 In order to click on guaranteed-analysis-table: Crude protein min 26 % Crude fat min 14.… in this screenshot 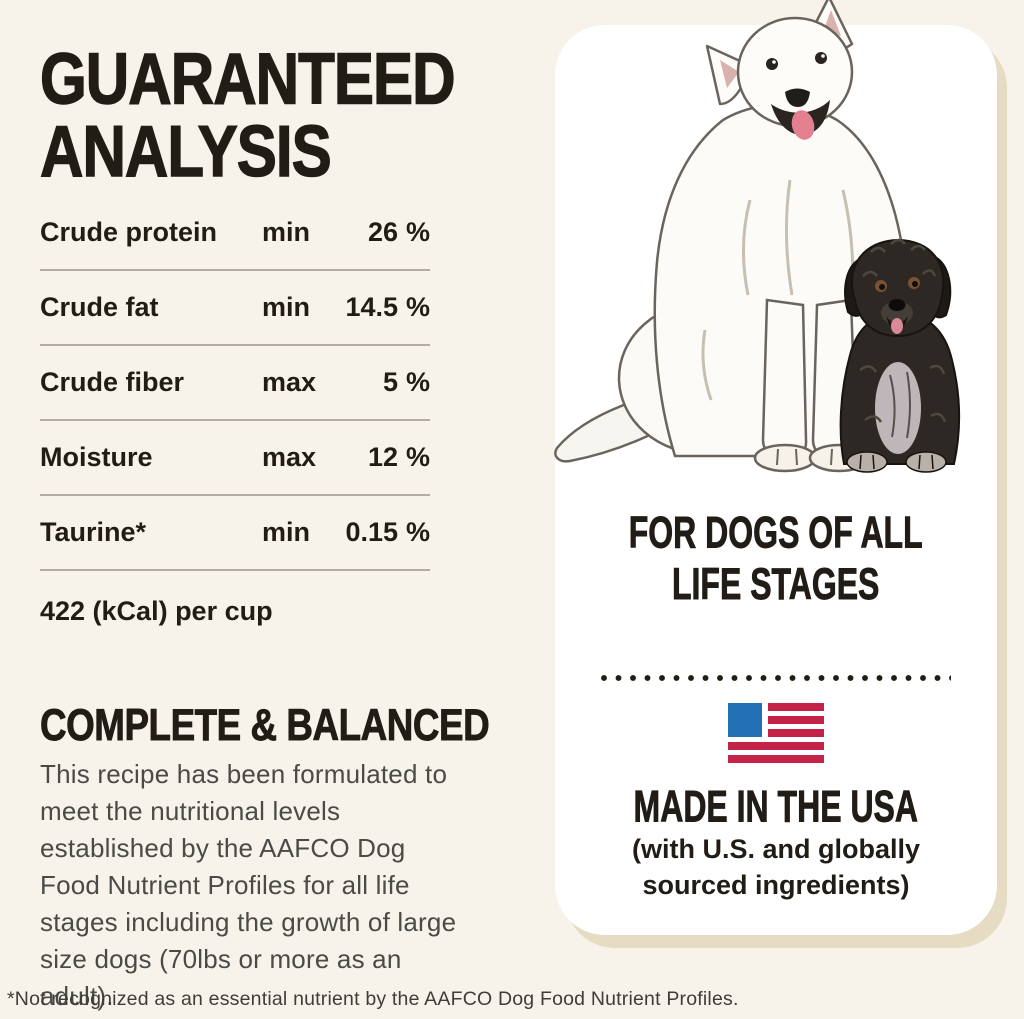, I will do `click(235, 383)`.